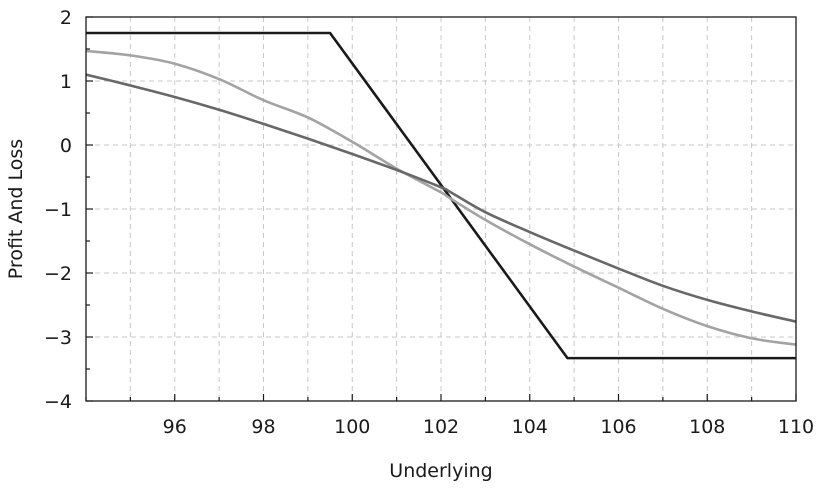 Image resolution: width=822 pixels, height=490 pixels. I want to click on x-tick-label: 96, so click(175, 427).